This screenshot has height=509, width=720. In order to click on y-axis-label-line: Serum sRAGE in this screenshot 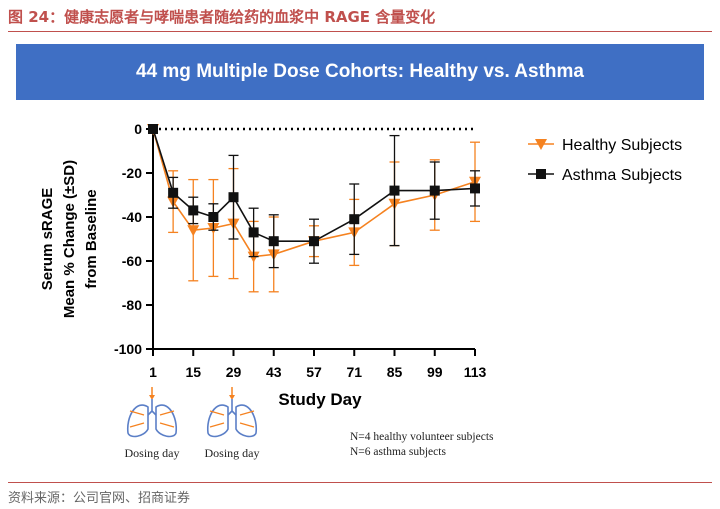, I will do `click(47, 239)`.